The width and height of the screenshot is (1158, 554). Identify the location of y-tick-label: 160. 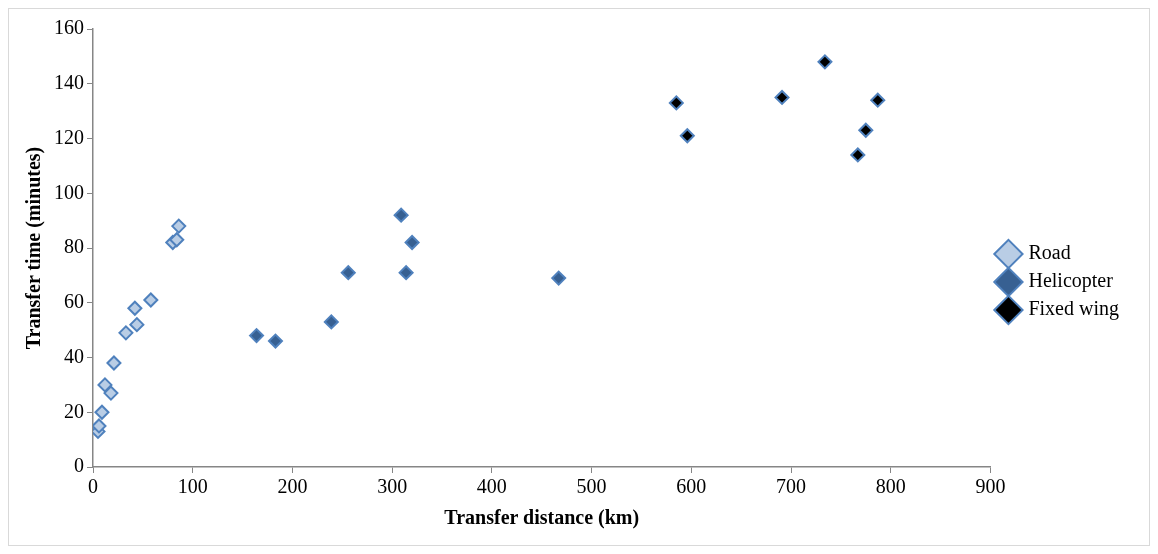
(69, 27).